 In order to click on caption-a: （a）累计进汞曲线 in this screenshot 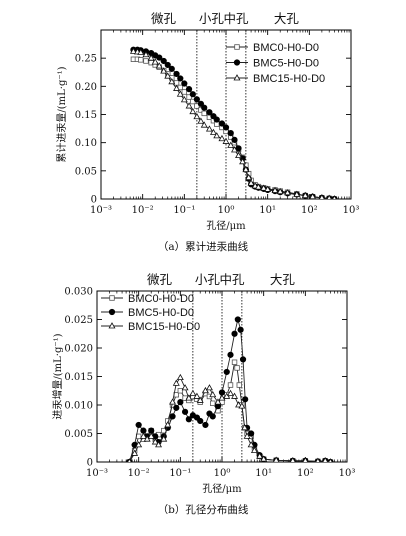, I will do `click(203, 246)`.